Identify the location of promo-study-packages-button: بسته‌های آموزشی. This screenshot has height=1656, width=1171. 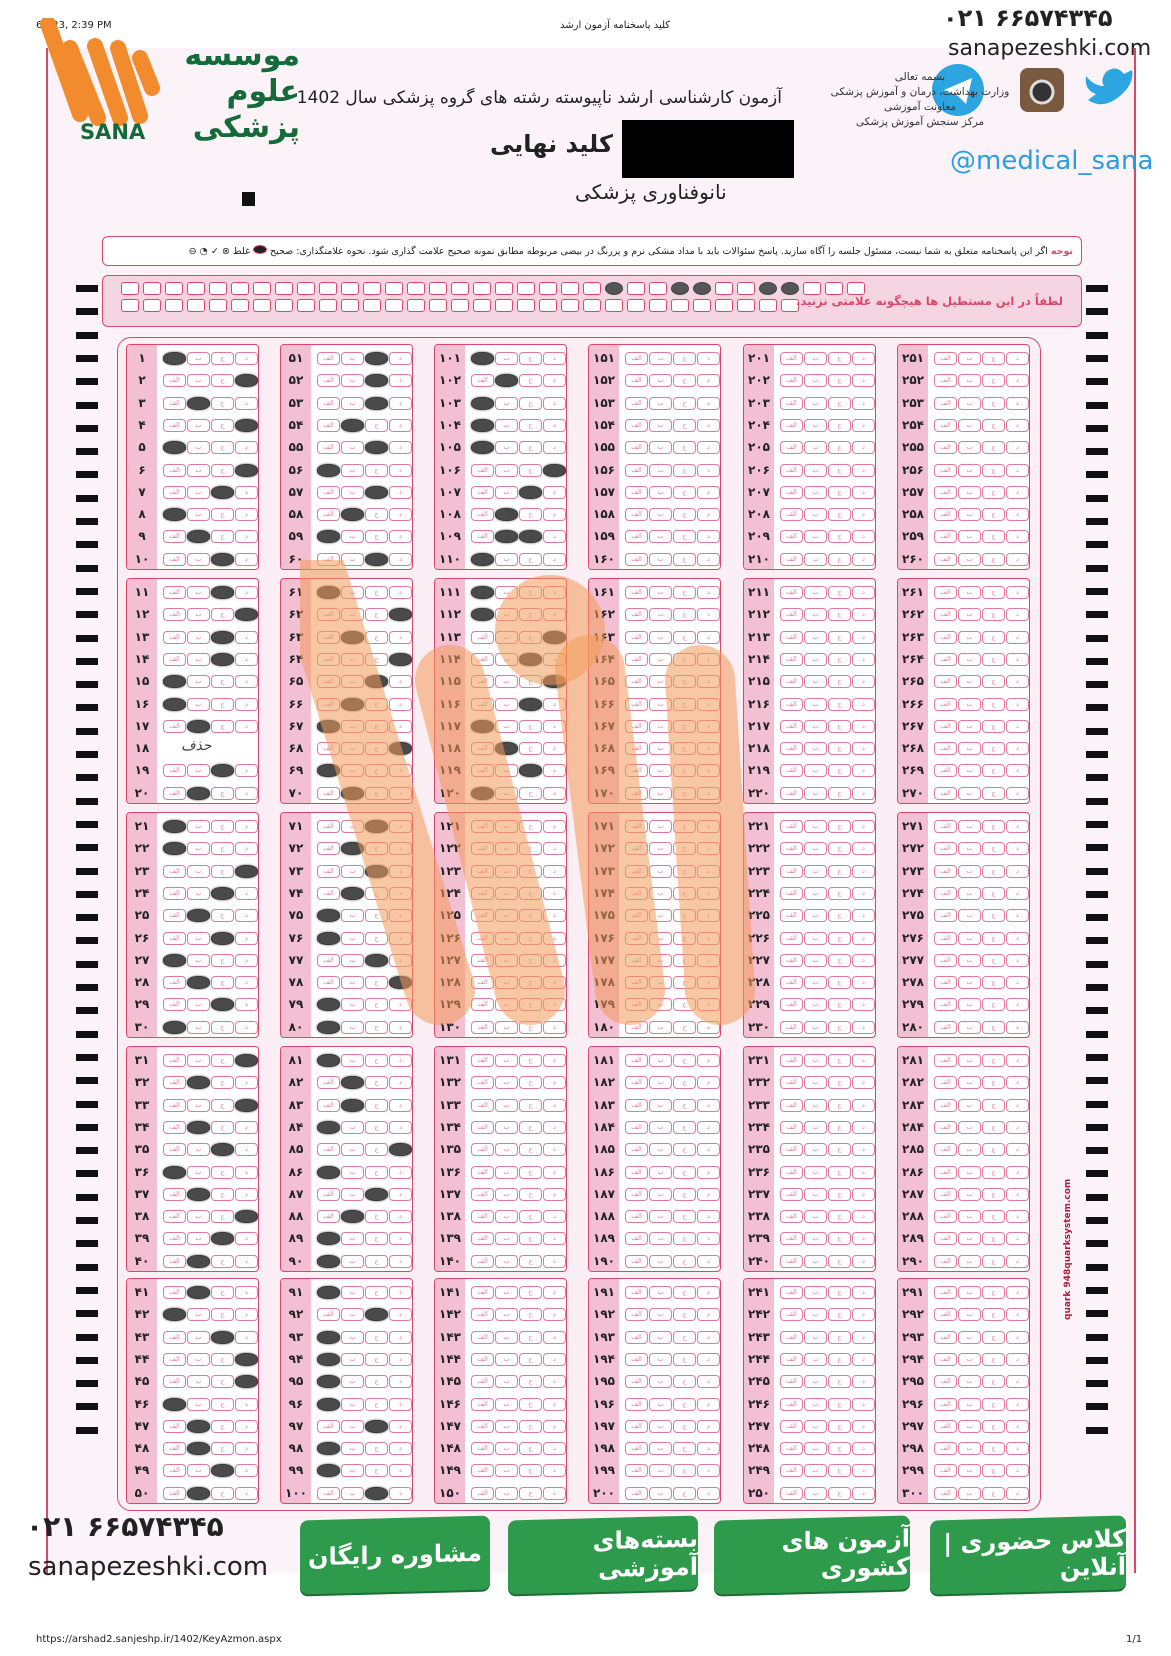
(603, 1555).